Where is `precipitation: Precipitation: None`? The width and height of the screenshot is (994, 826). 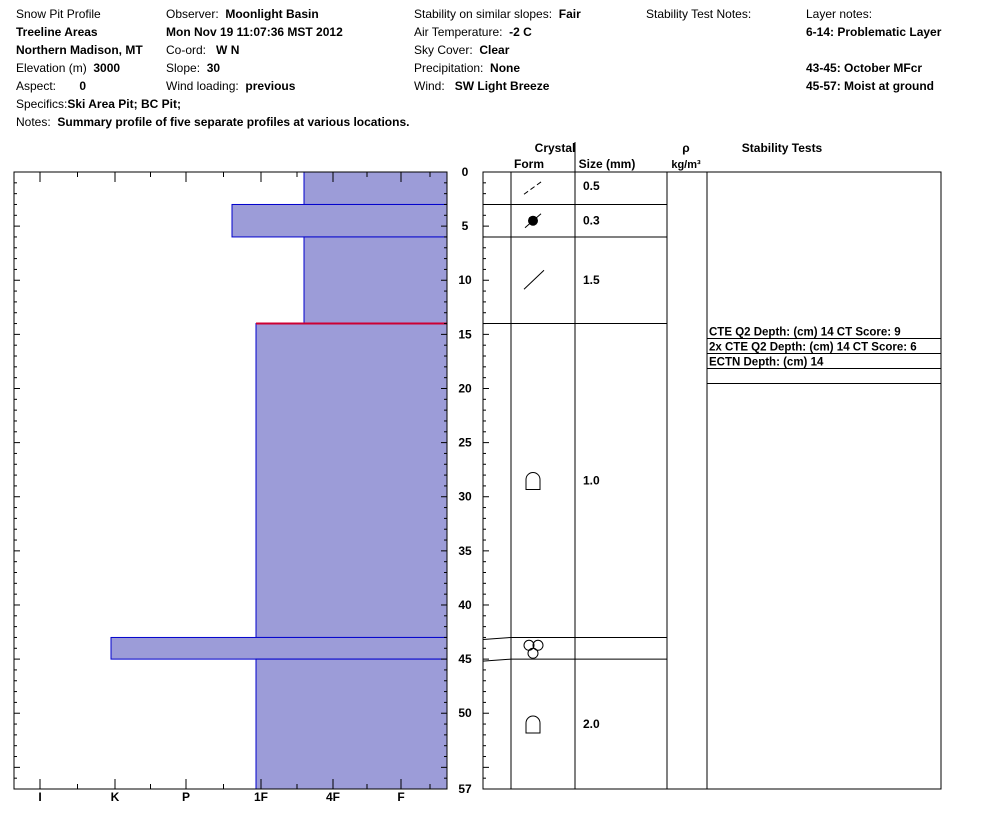
precipitation: Precipitation: None is located at coordinates (467, 68).